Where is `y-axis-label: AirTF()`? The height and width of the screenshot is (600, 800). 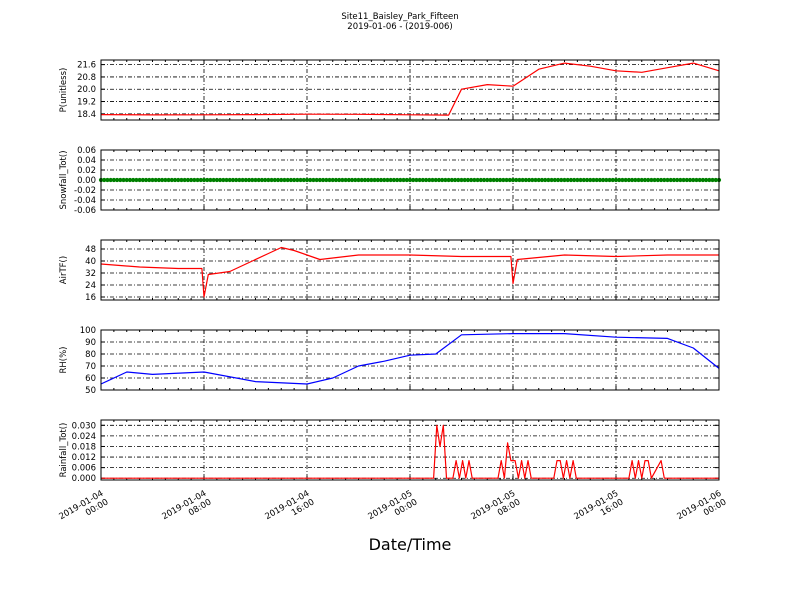
y-axis-label: AirTF() is located at coordinates (64, 270).